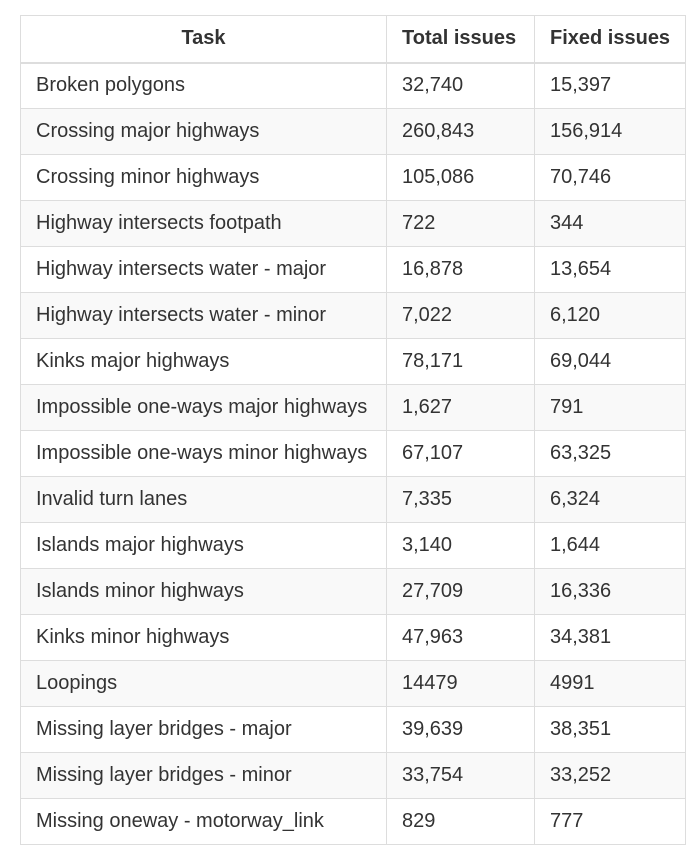 Image resolution: width=694 pixels, height=861 pixels. What do you see at coordinates (610, 775) in the screenshot?
I see `fixed-issues-cell: 33,252` at bounding box center [610, 775].